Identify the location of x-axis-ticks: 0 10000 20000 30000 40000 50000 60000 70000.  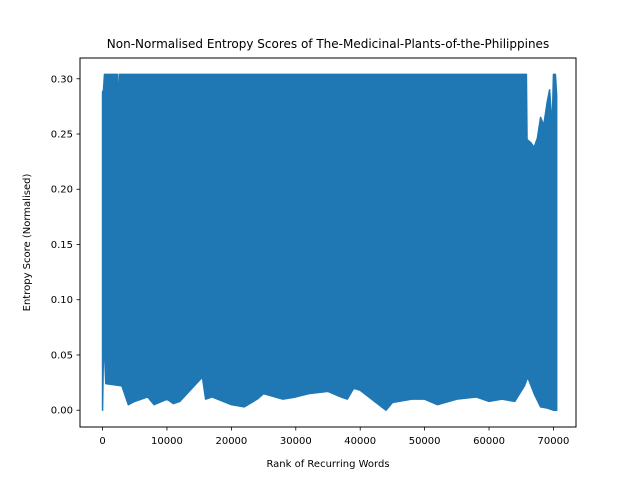
(334, 437).